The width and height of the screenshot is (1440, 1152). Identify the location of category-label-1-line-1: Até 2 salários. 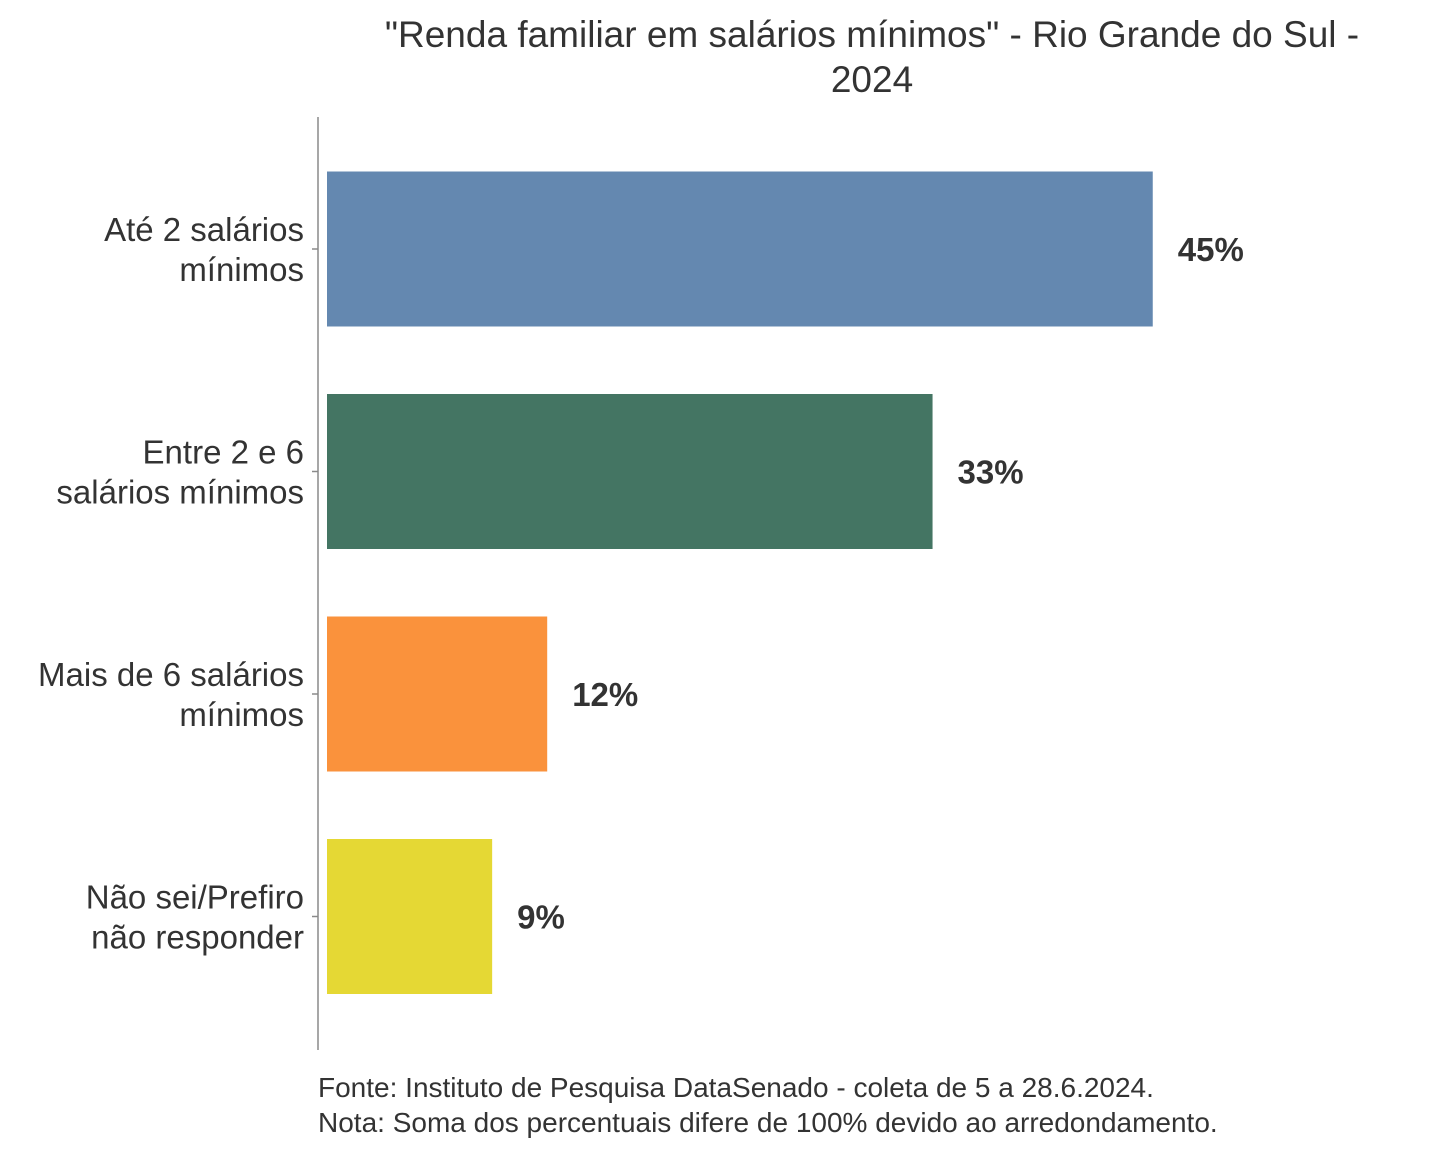
(204, 229).